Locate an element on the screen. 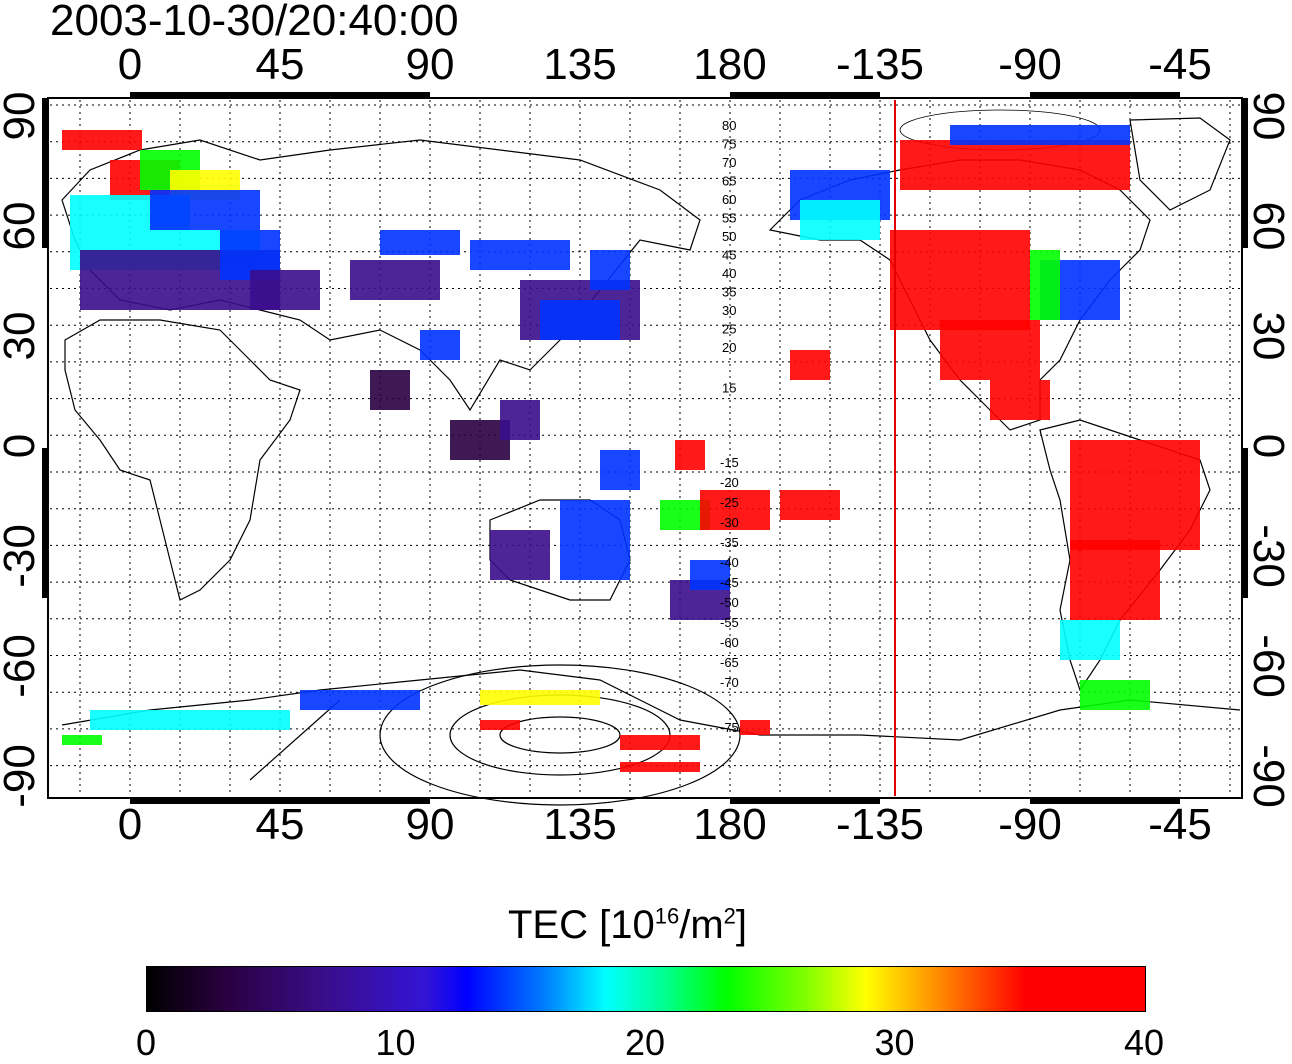  contour-label: 20 is located at coordinates (729, 347).